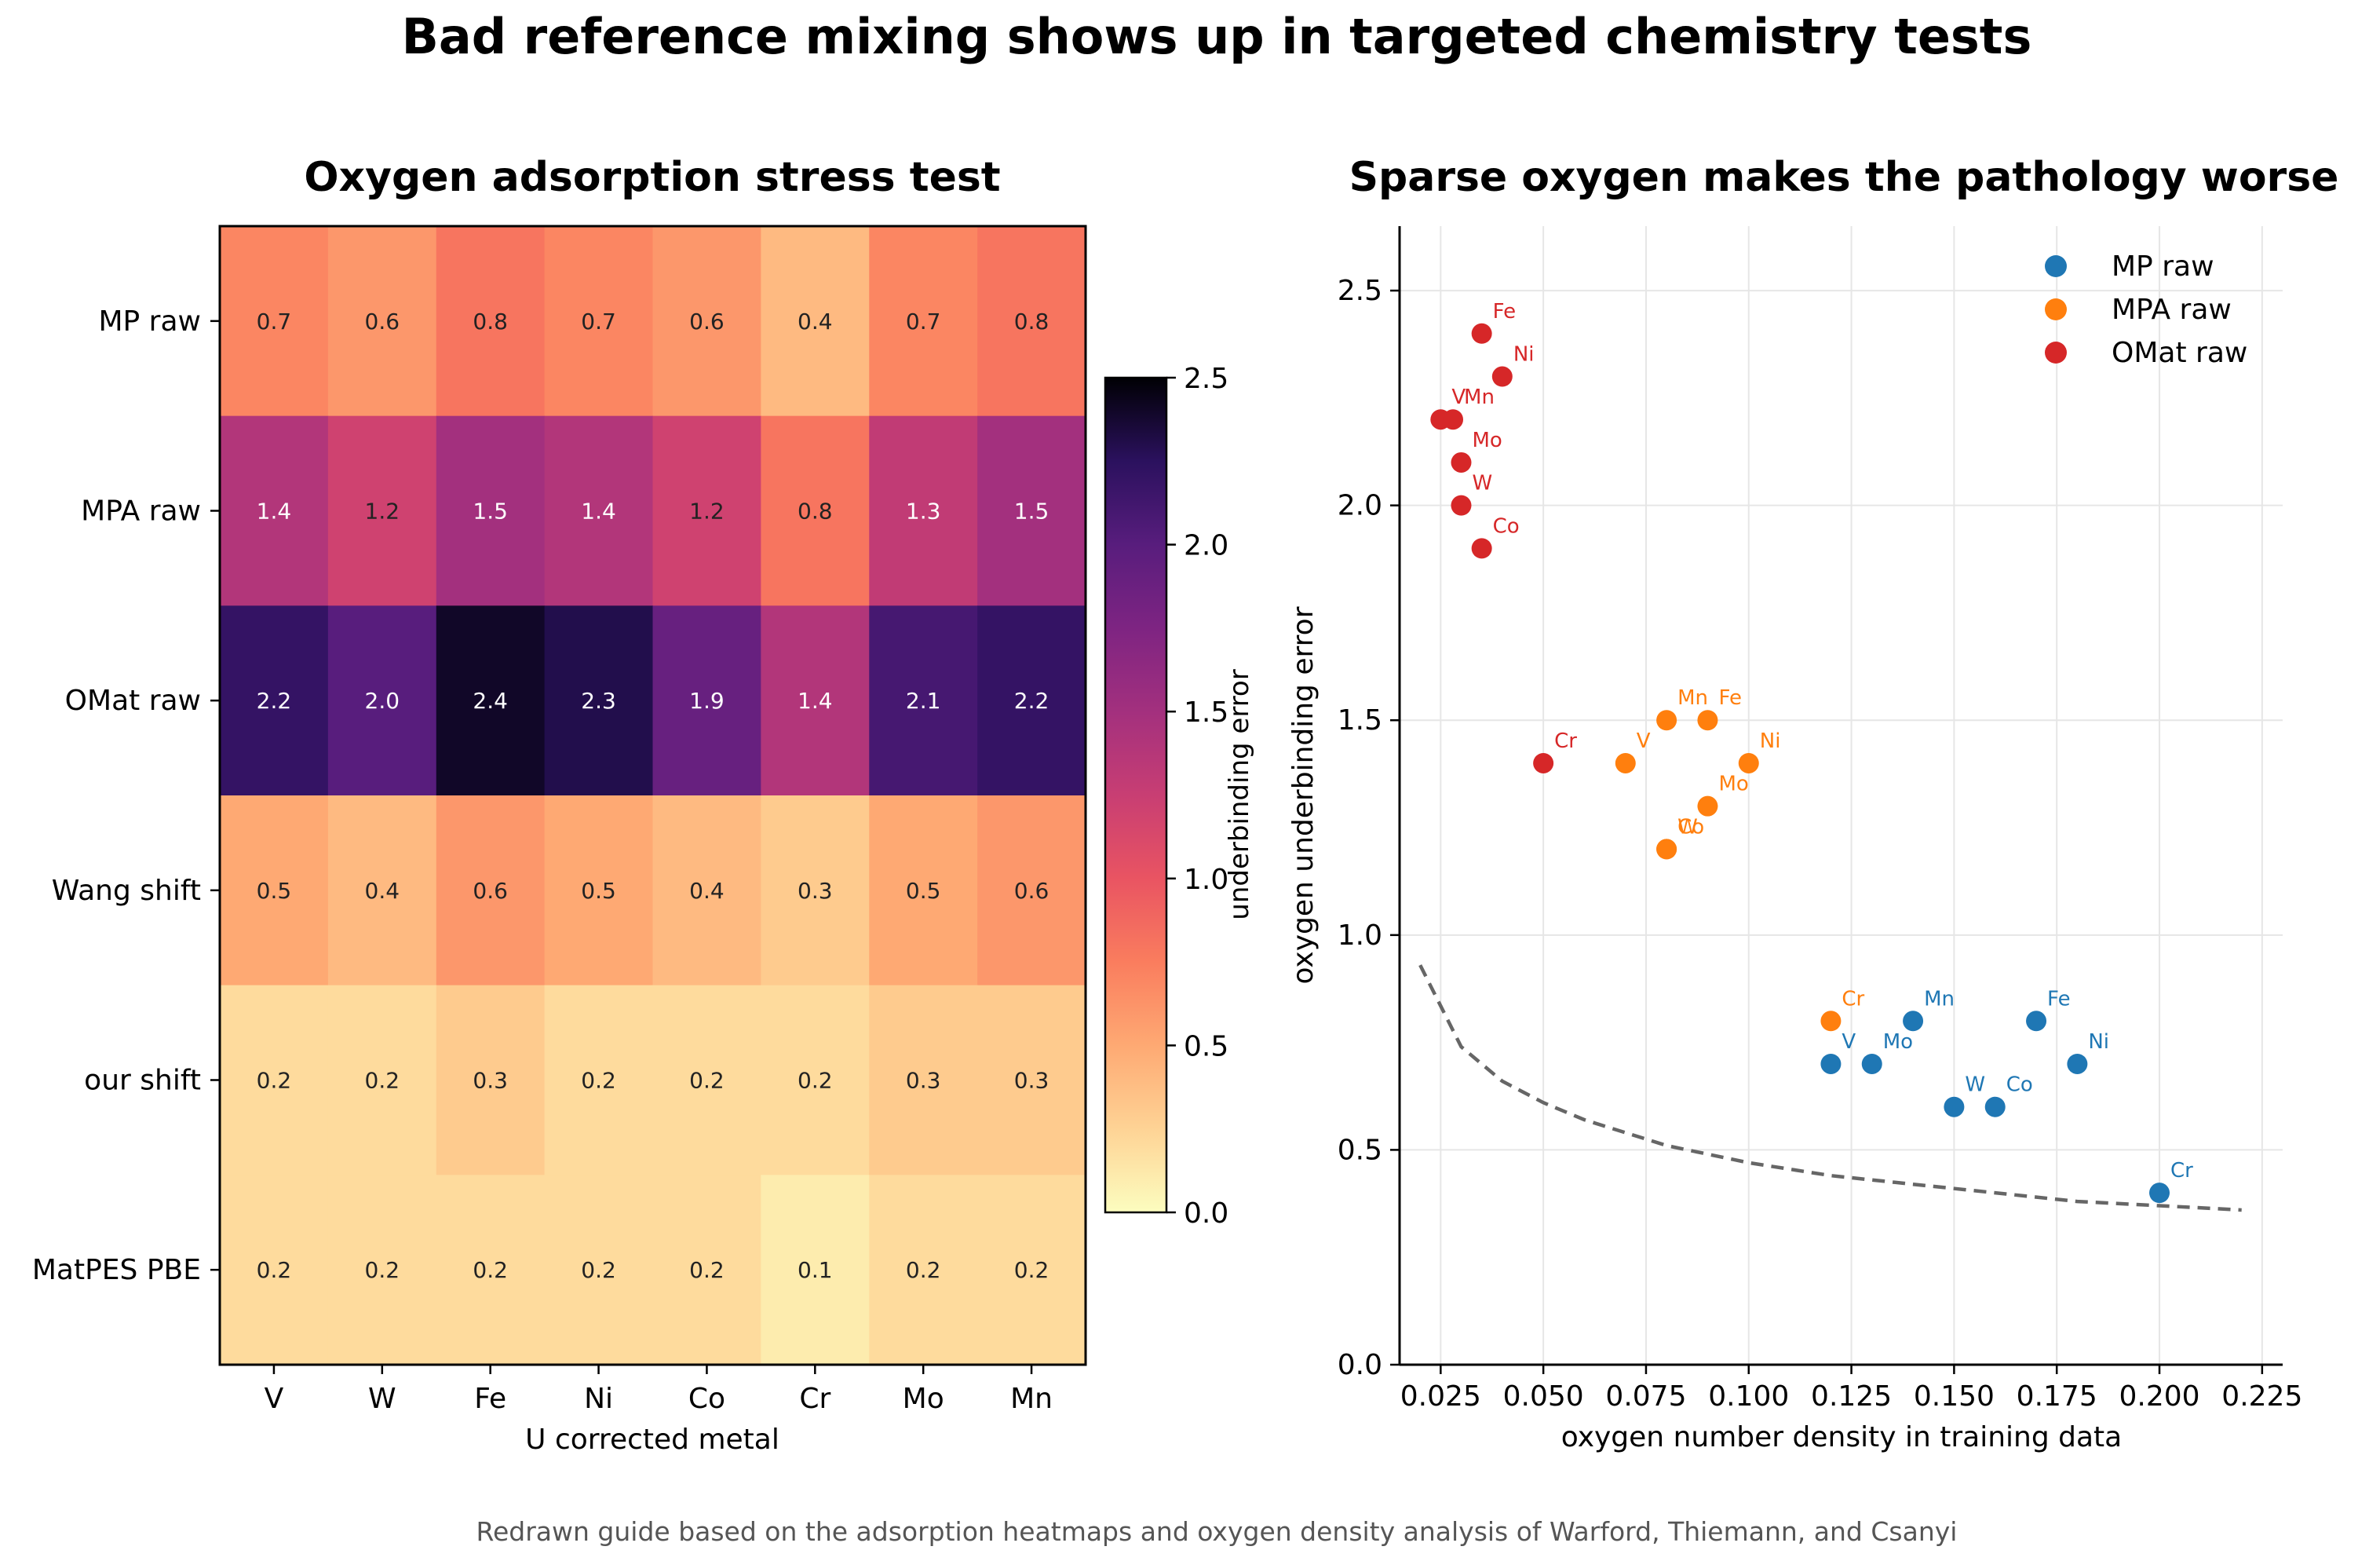  What do you see at coordinates (2159, 1396) in the screenshot?
I see `scatter-x-tick-label: 0.200` at bounding box center [2159, 1396].